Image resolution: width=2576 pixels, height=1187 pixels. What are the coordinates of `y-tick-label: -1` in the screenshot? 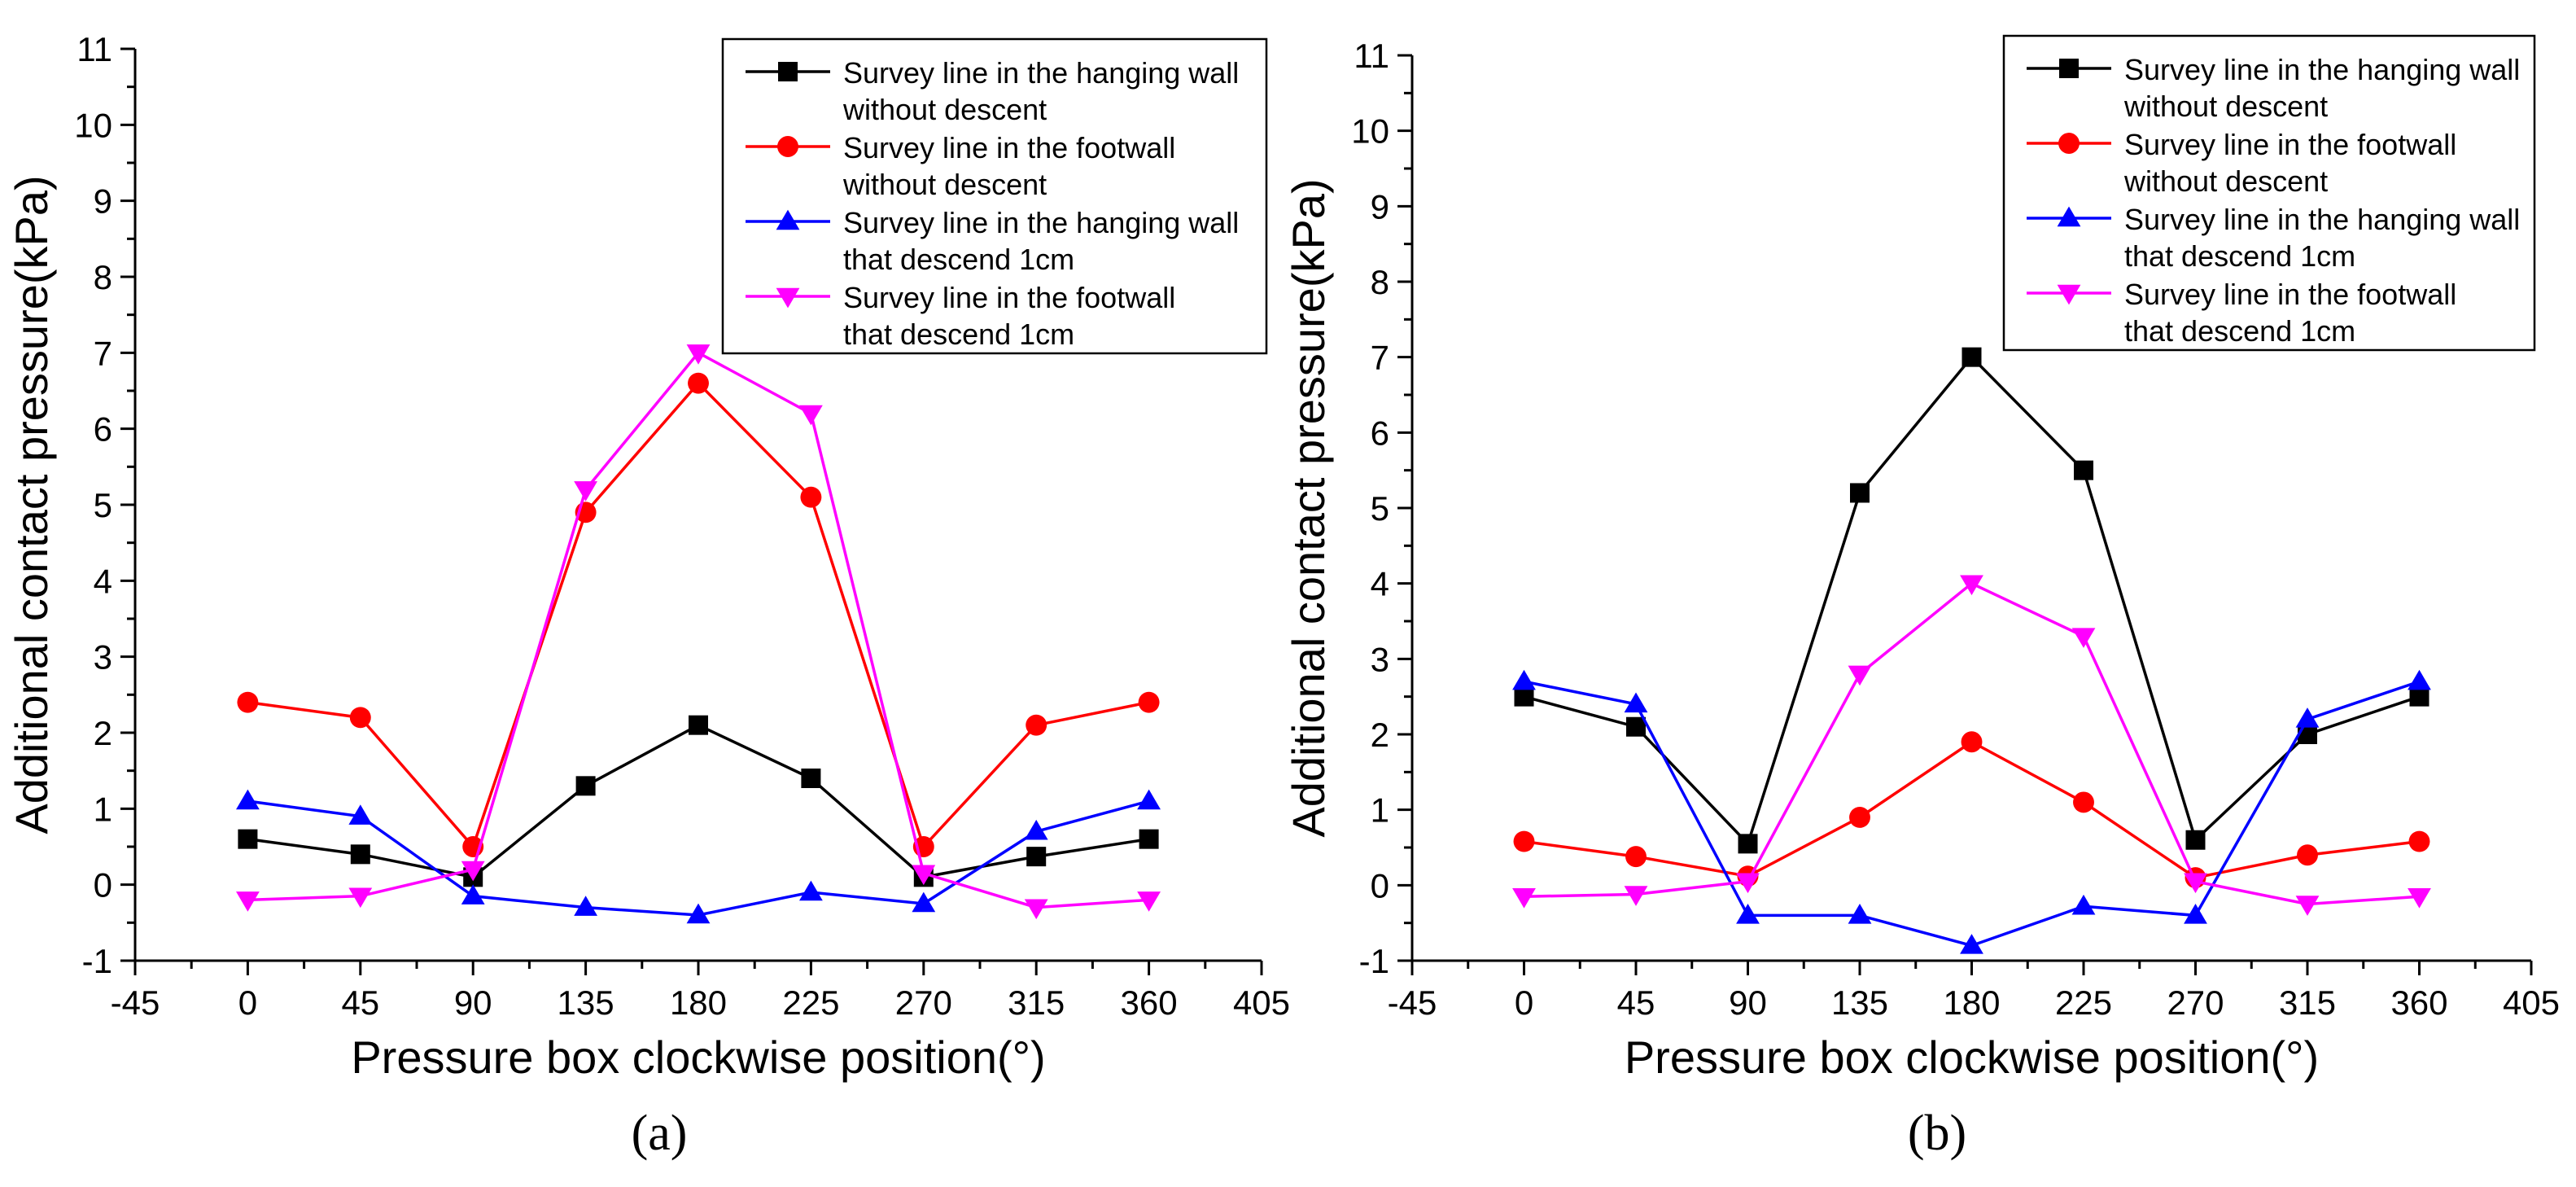 It's located at (1374, 961).